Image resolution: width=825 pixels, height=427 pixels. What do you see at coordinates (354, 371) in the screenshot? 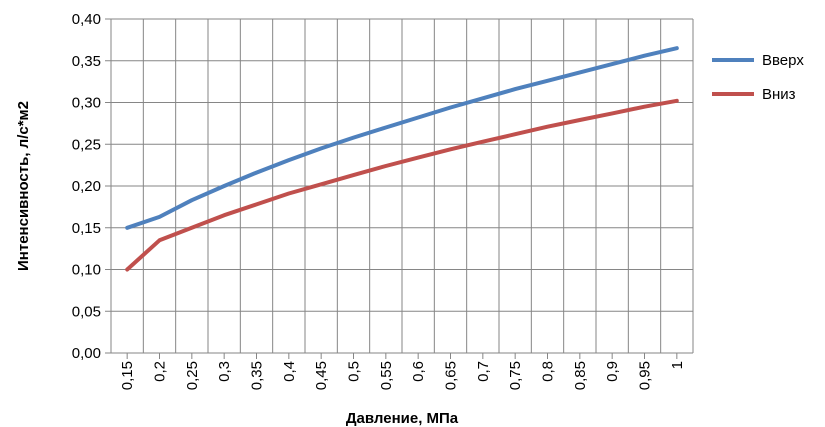
I see `x-tick-label: 0,5` at bounding box center [354, 371].